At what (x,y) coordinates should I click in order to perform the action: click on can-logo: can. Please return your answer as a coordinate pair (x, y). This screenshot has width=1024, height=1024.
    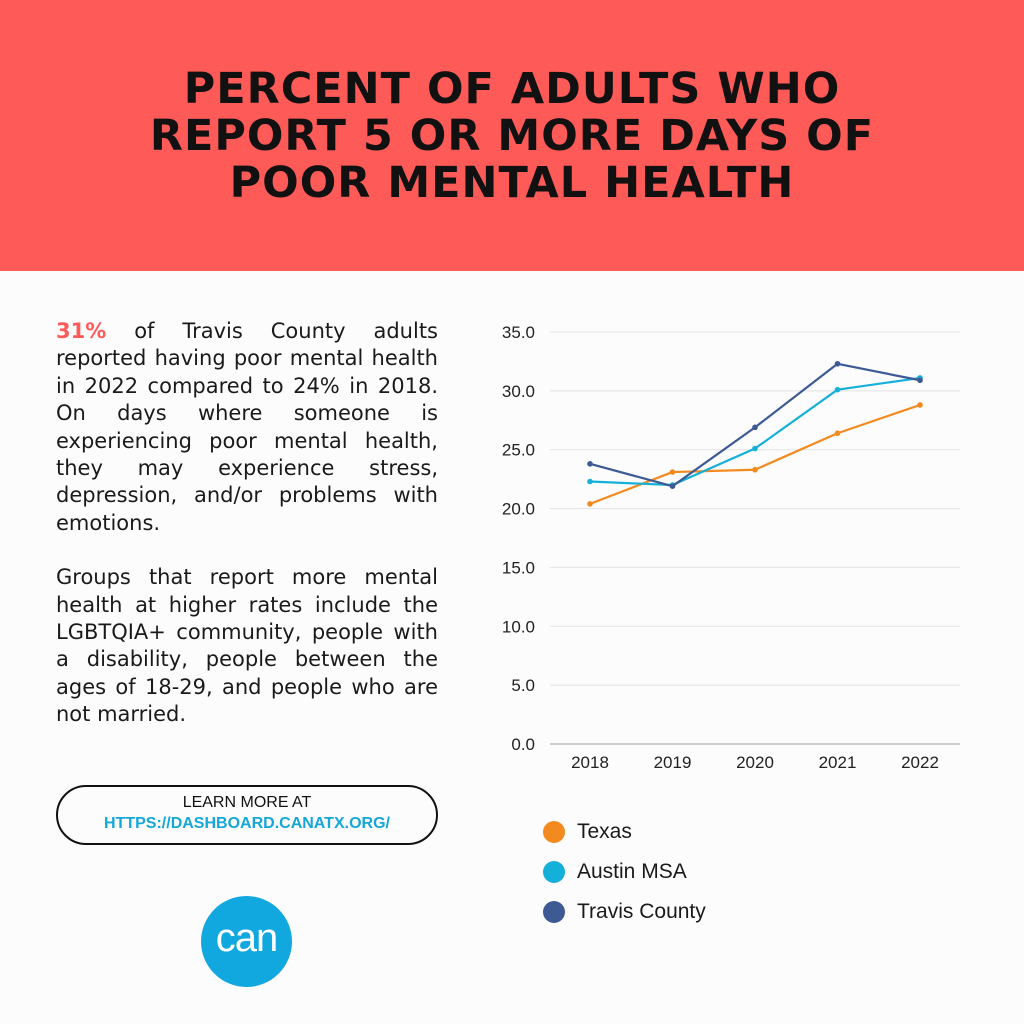
    Looking at the image, I should click on (246, 941).